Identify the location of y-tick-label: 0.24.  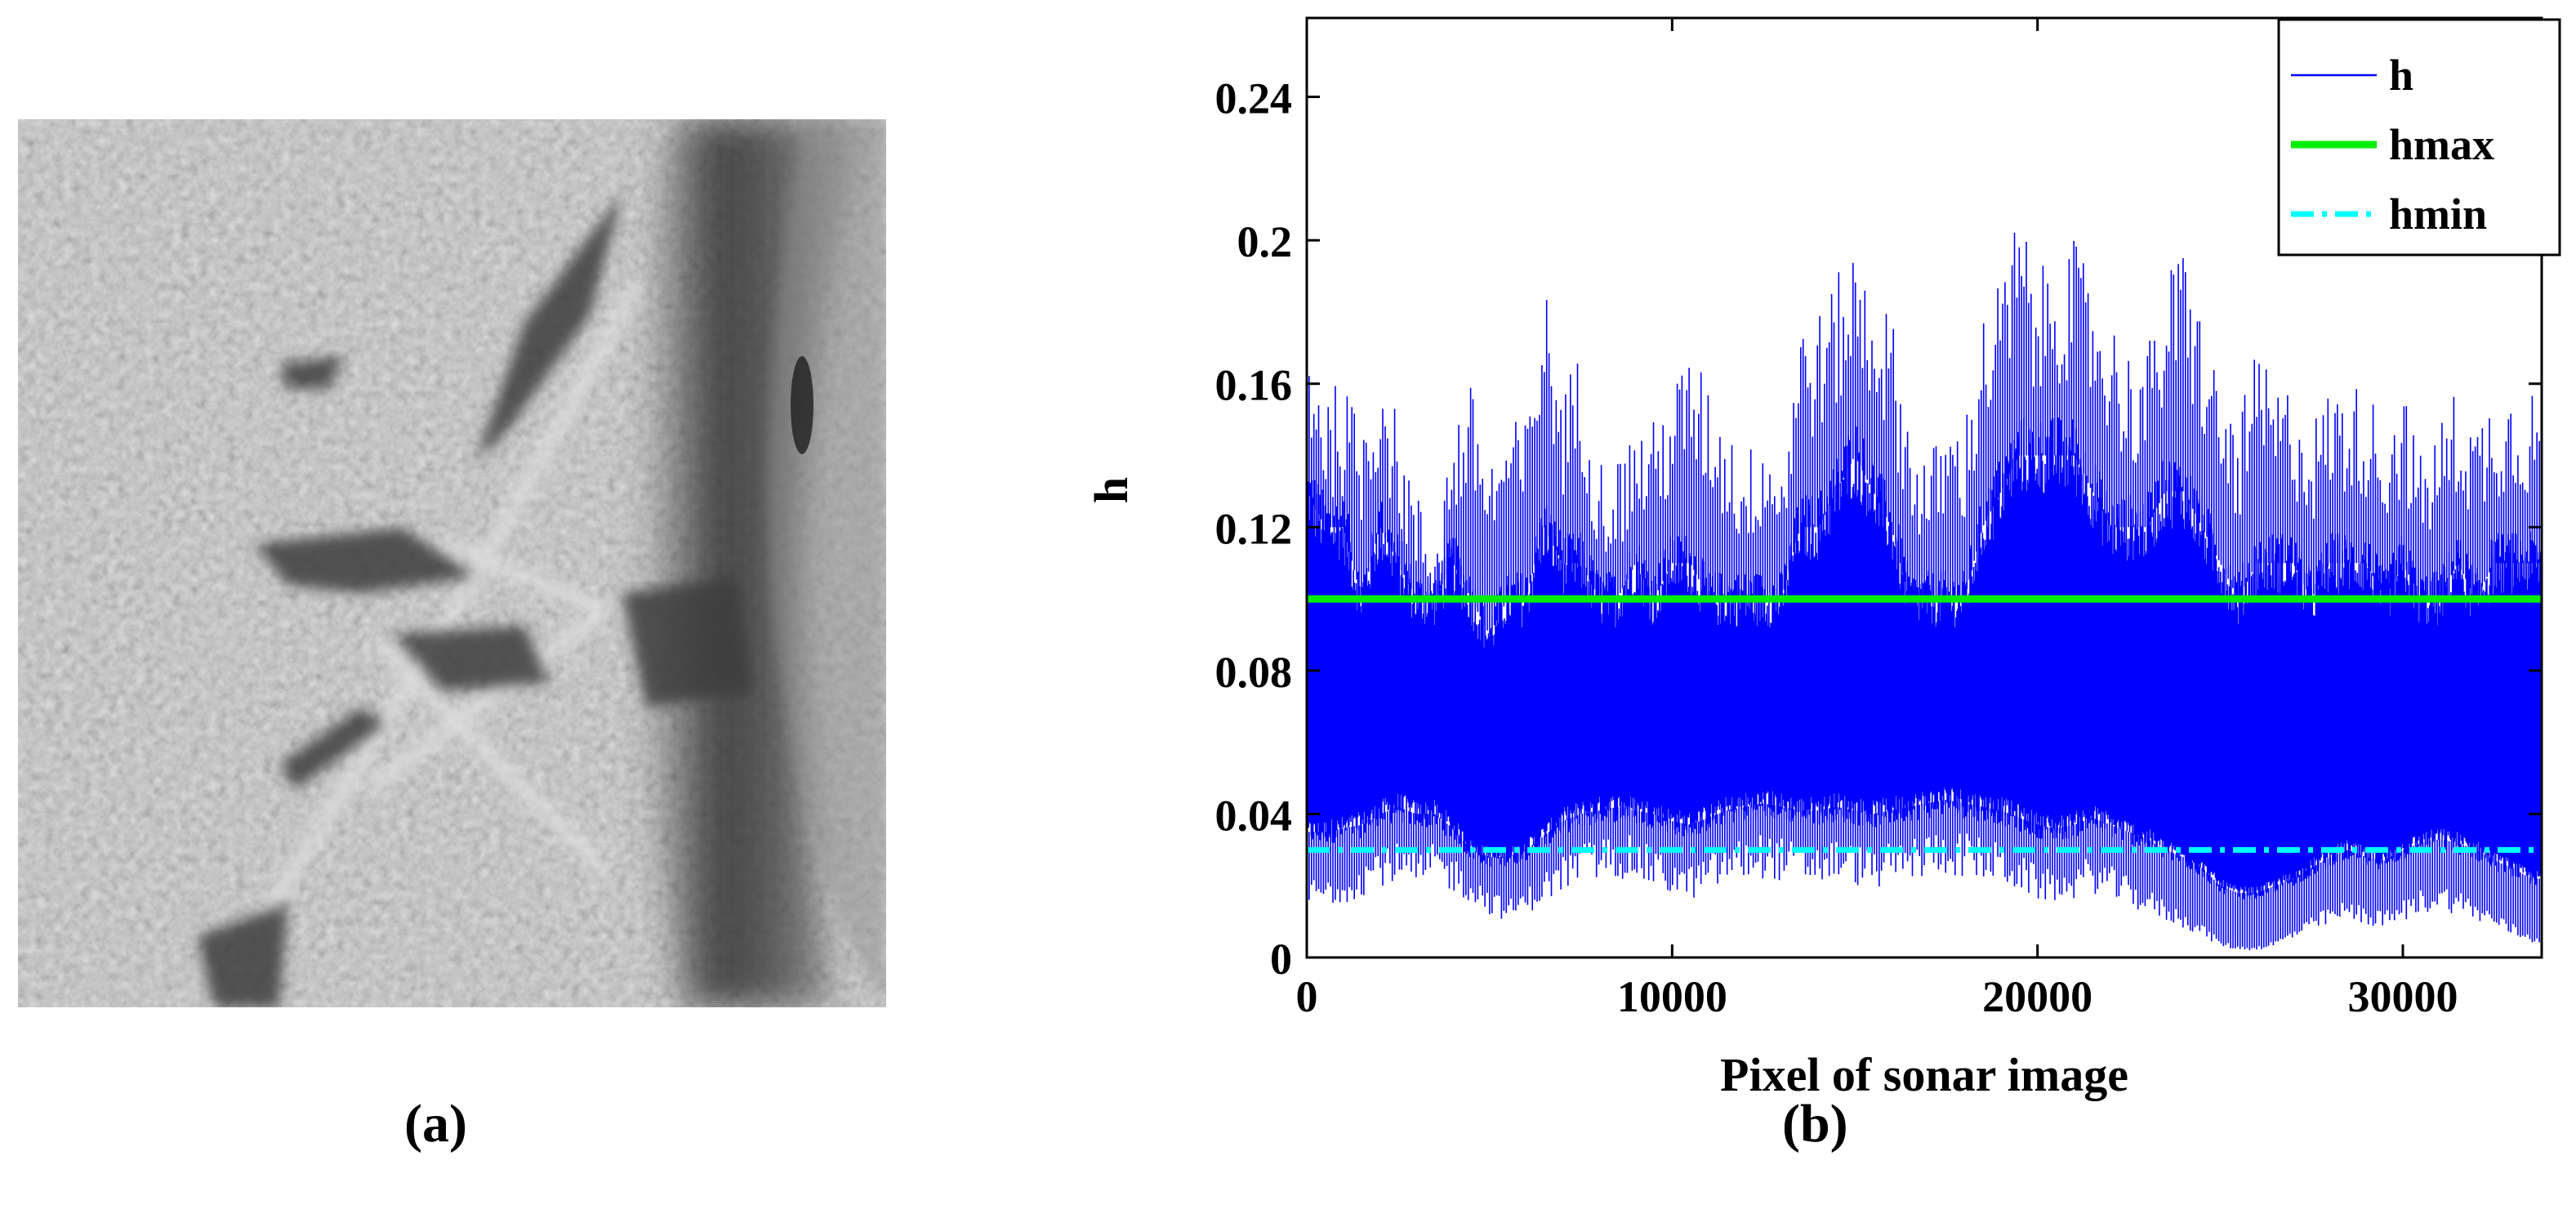
(1254, 98).